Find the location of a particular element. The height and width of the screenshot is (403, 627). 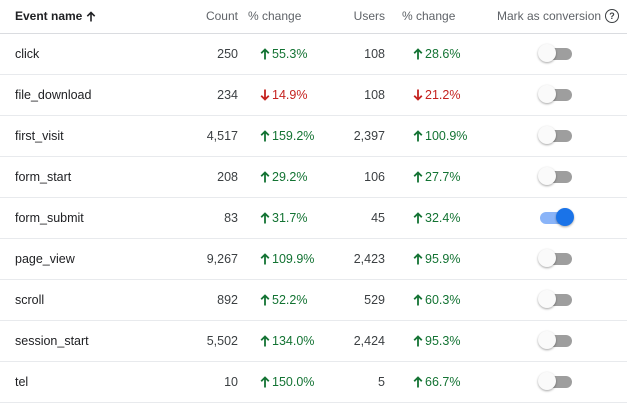

count-change: 159.2% is located at coordinates (287, 136).